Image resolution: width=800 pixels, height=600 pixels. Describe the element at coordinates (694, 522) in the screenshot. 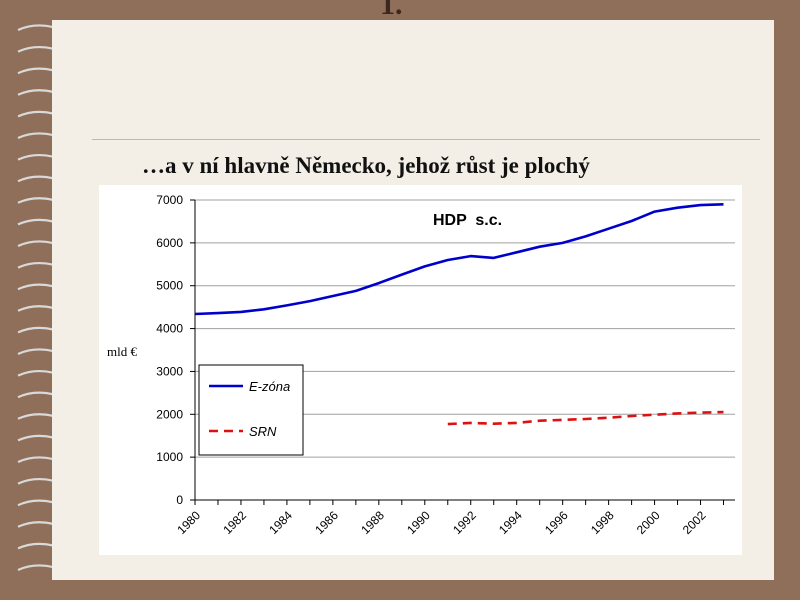

I see `x-tick-label: 2002` at that location.